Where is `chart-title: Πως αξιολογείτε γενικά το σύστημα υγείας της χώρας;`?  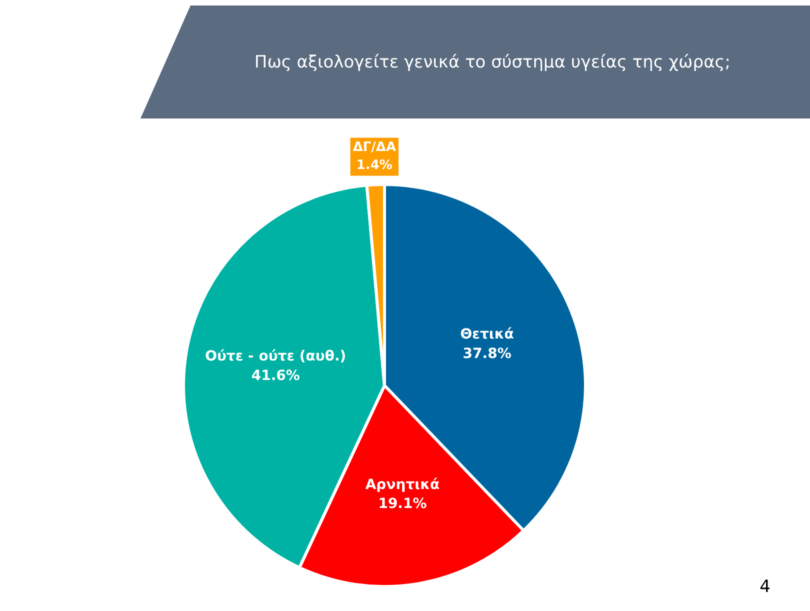 chart-title: Πως αξιολογείτε γενικά το σύστημα υγείας της χώρας; is located at coordinates (492, 62).